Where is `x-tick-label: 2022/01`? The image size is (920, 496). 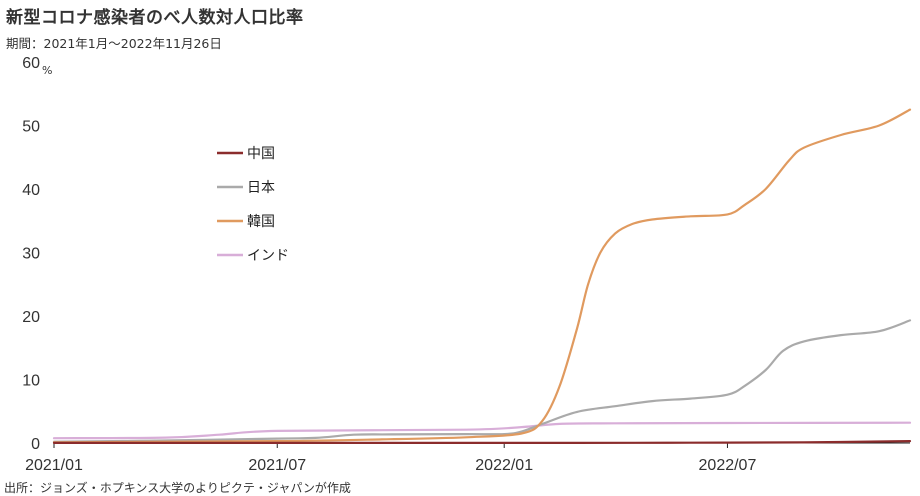
x-tick-label: 2022/01 is located at coordinates (504, 465).